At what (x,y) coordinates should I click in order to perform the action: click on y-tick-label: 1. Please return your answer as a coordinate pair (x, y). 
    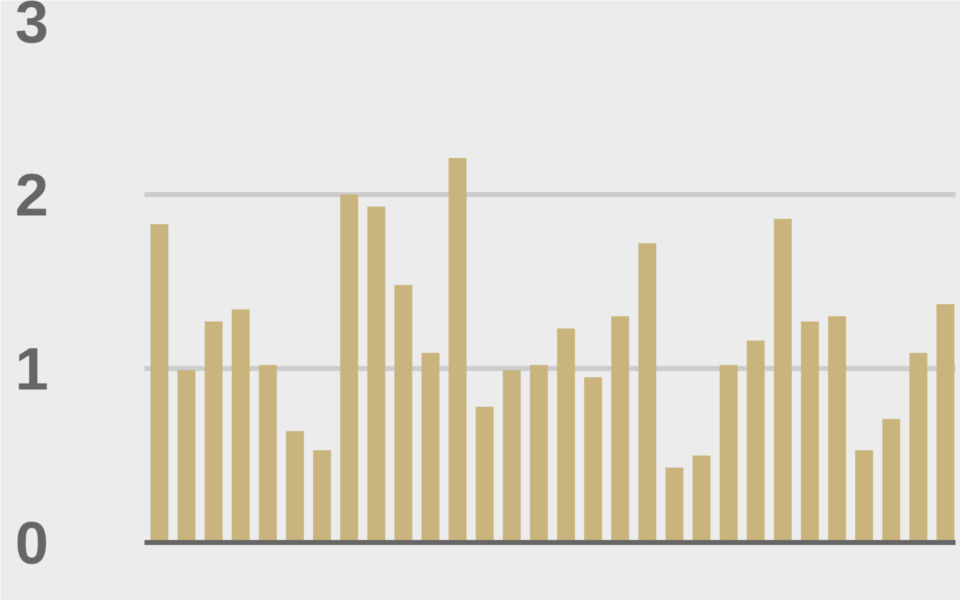
    Looking at the image, I should click on (32, 369).